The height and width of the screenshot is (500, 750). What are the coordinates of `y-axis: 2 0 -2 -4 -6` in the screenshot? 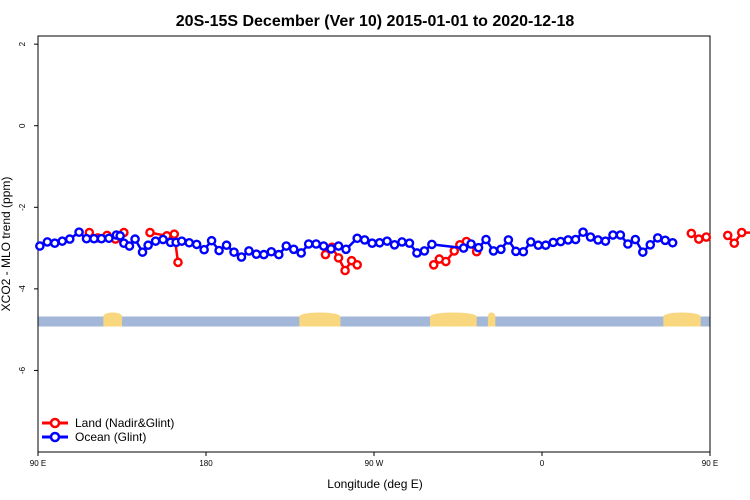 It's located at (28, 207).